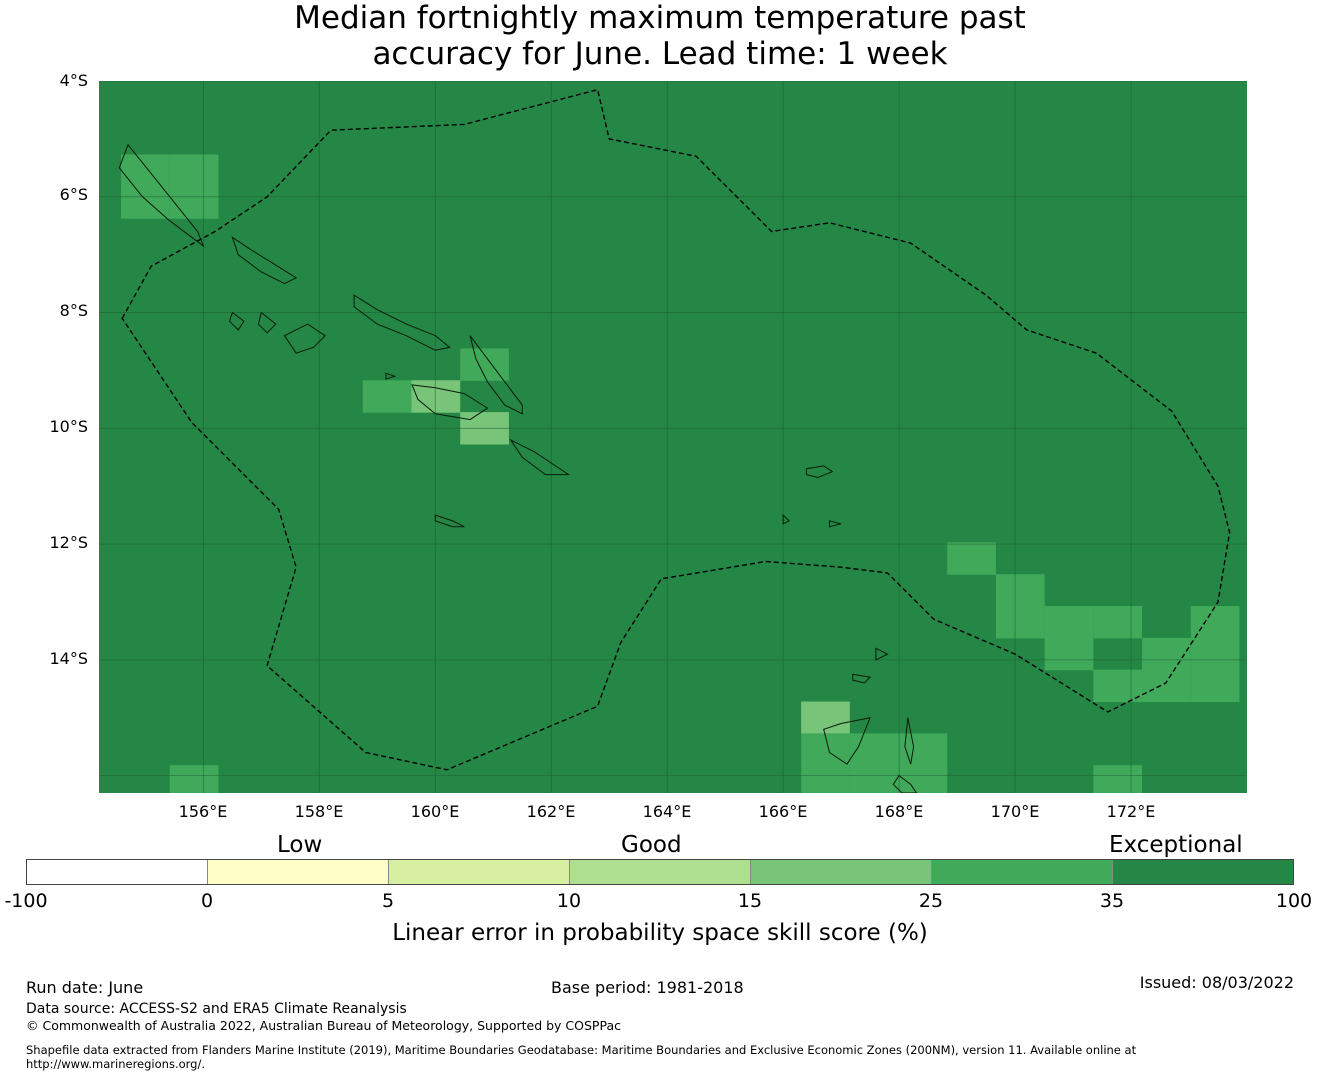 Image resolution: width=1320 pixels, height=1080 pixels. I want to click on lon-label-172e: 172°E, so click(1131, 811).